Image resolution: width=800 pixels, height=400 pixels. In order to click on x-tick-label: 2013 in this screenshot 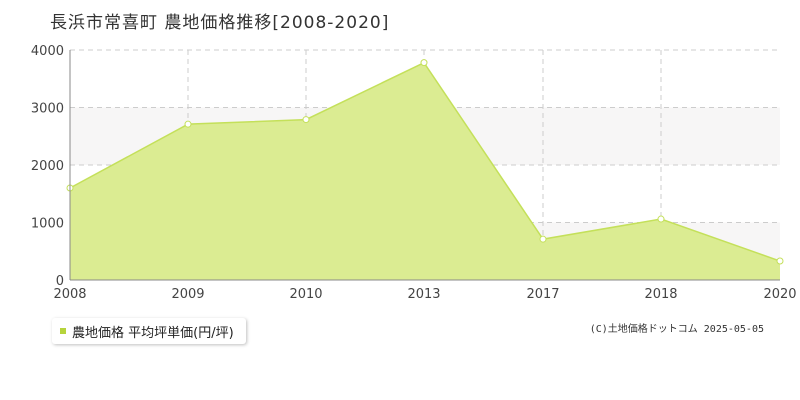, I will do `click(423, 294)`.